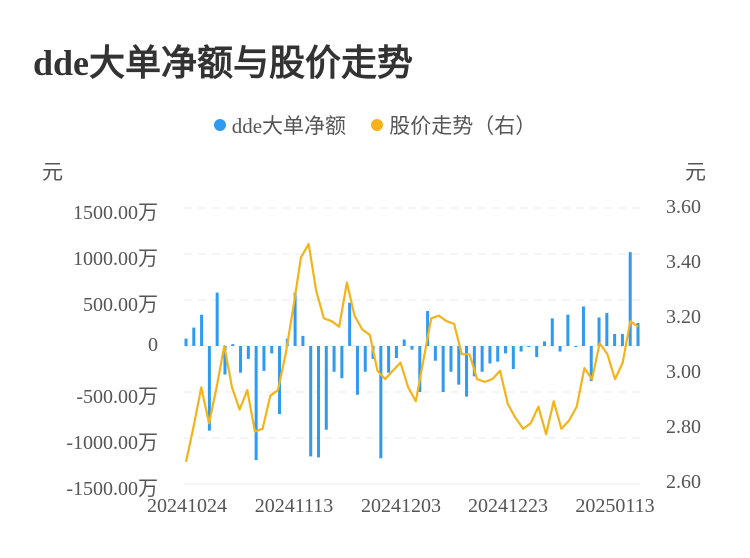 The width and height of the screenshot is (750, 558). Describe the element at coordinates (463, 126) in the screenshot. I see `legend-label-price: 股价走势（右）` at that location.